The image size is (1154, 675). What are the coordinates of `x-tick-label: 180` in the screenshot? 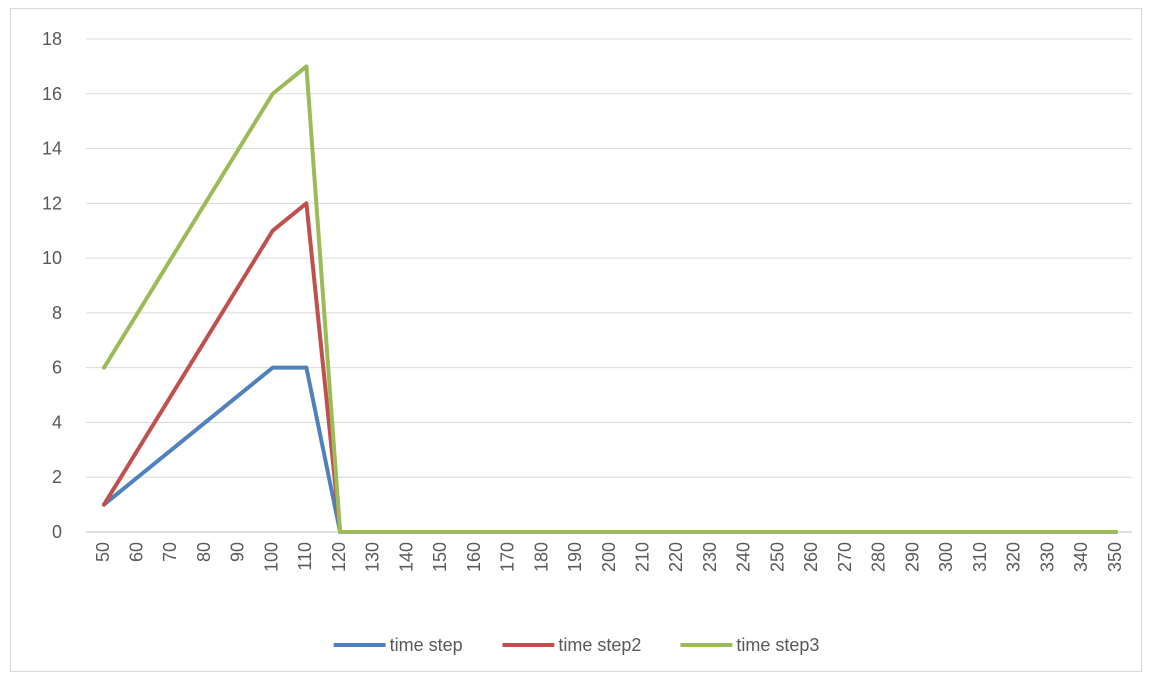 It's located at (541, 557).